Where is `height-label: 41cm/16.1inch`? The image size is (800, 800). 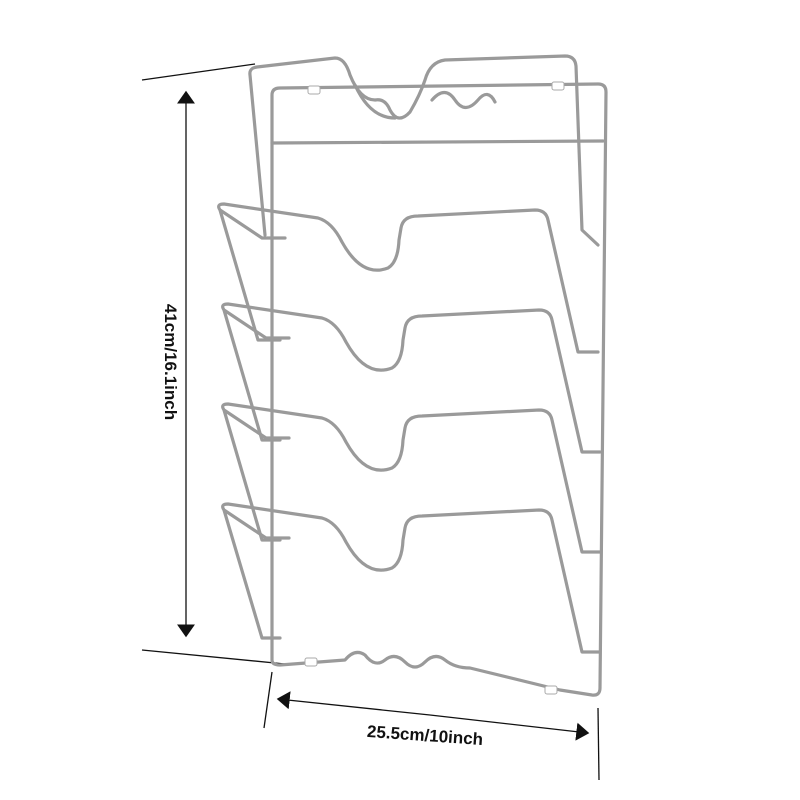
height-label: 41cm/16.1inch is located at coordinates (170, 362).